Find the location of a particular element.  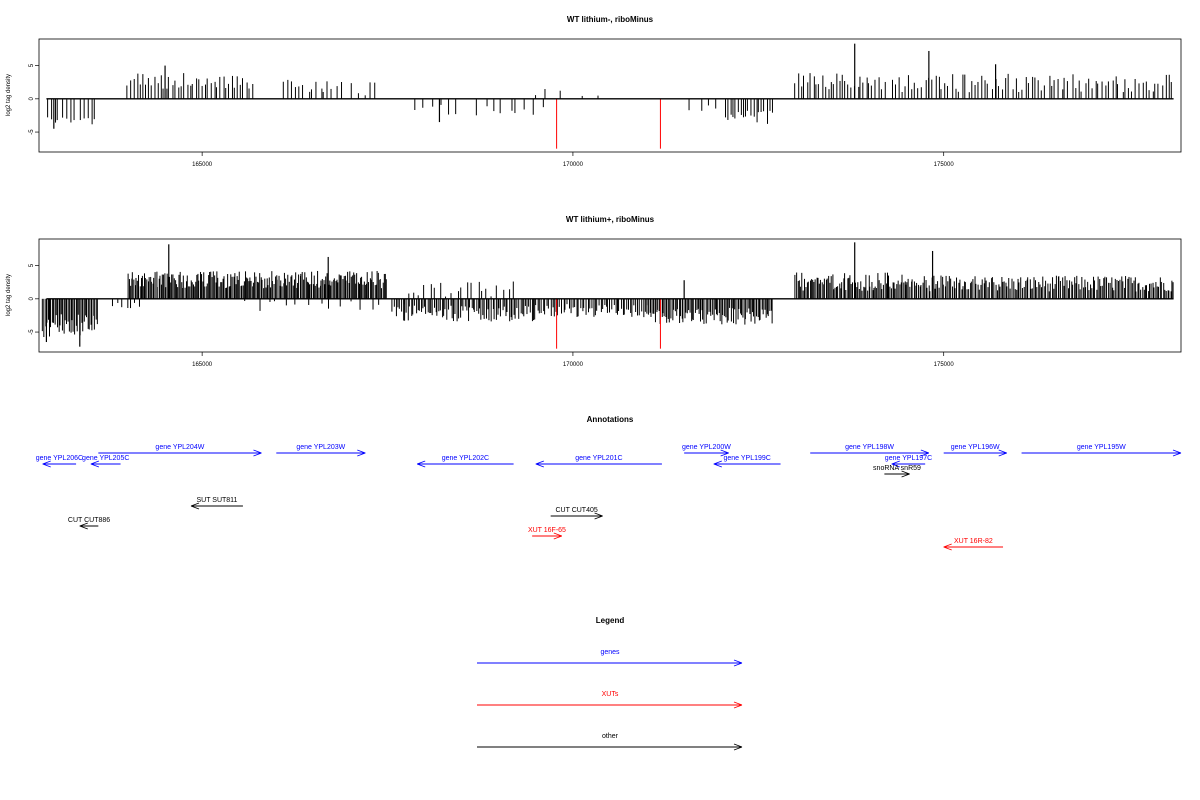

x-tick-label: 175000 is located at coordinates (944, 365).